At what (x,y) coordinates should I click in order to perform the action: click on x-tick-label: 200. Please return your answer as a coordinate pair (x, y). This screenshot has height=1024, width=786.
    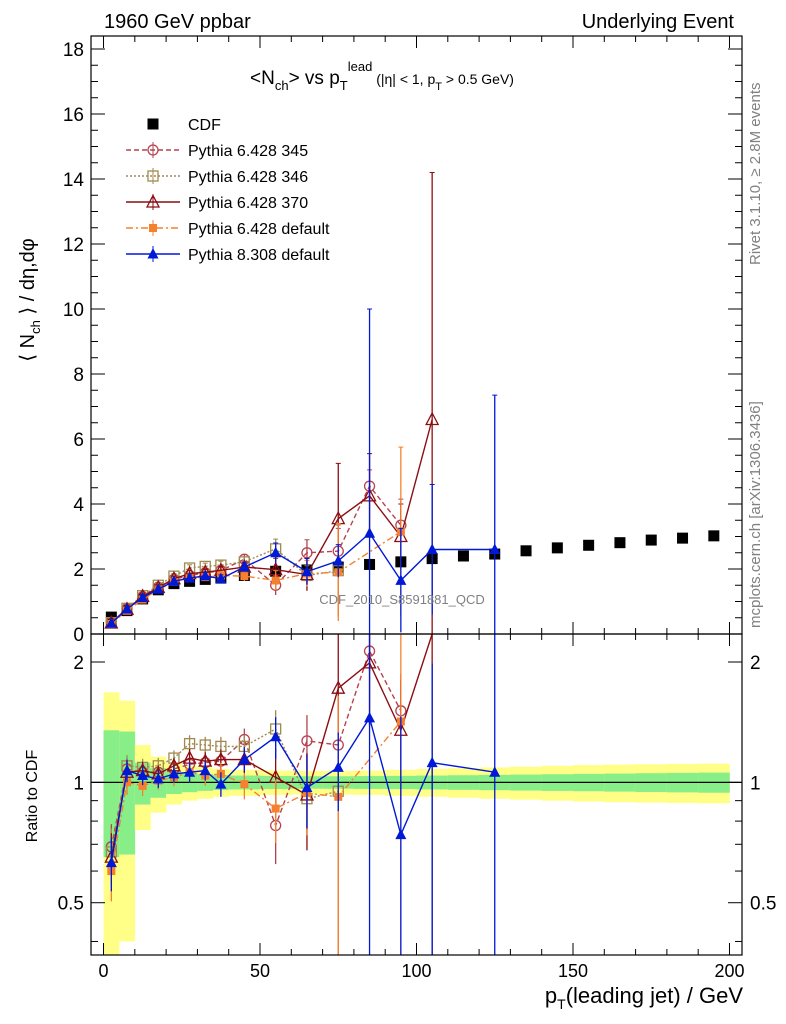
    Looking at the image, I should click on (729, 971).